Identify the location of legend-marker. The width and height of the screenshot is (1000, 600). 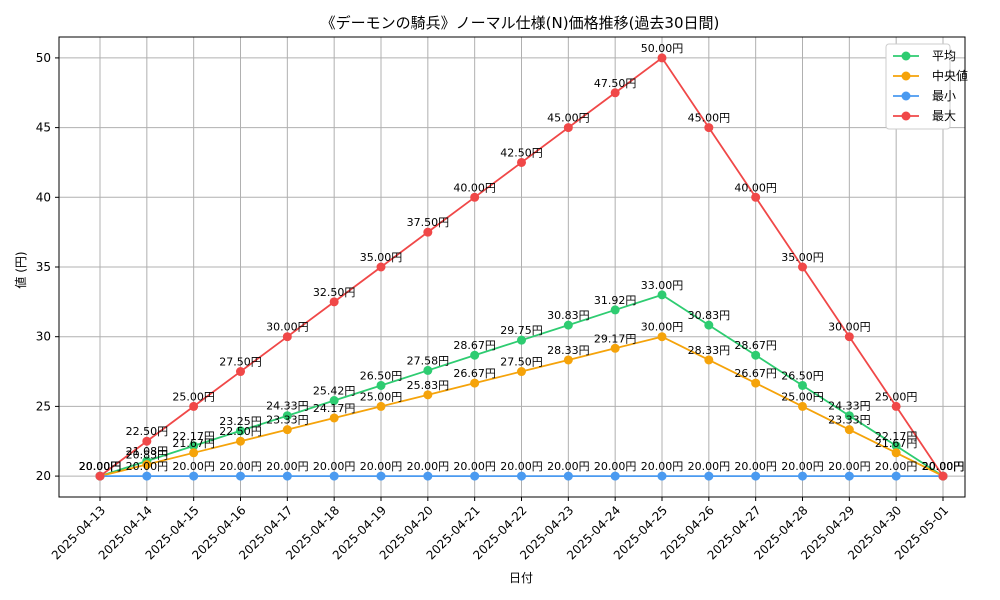
(906, 96).